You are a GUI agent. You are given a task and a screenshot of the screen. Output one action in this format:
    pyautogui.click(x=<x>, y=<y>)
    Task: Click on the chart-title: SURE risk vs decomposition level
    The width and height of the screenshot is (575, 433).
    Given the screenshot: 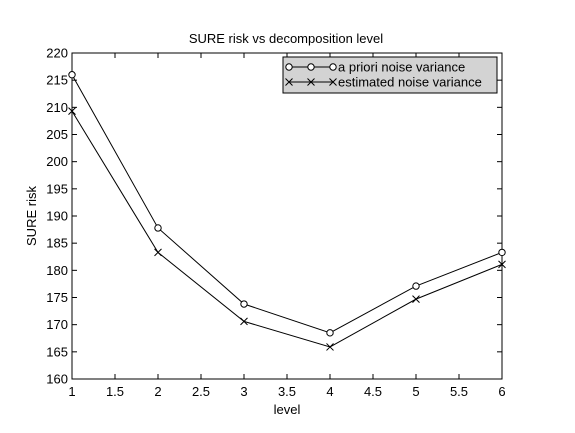 What is the action you would take?
    pyautogui.click(x=286, y=38)
    